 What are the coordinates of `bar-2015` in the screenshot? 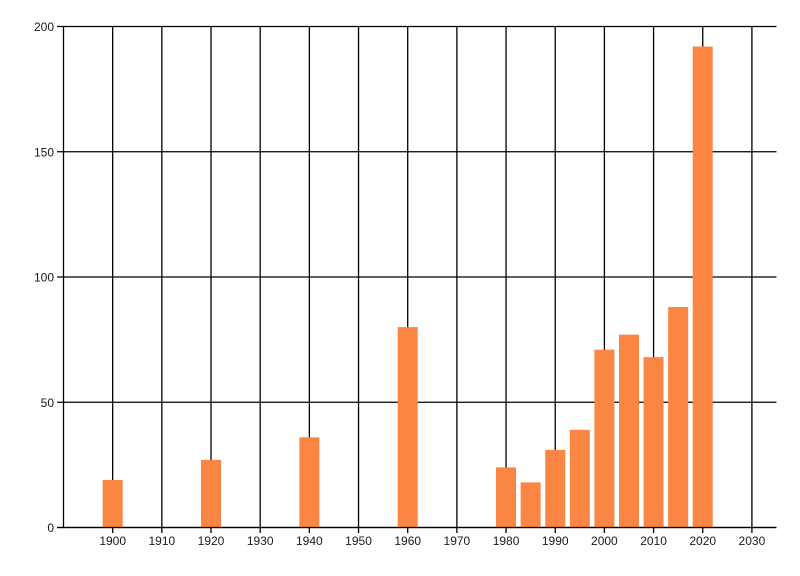 It's located at (678, 417).